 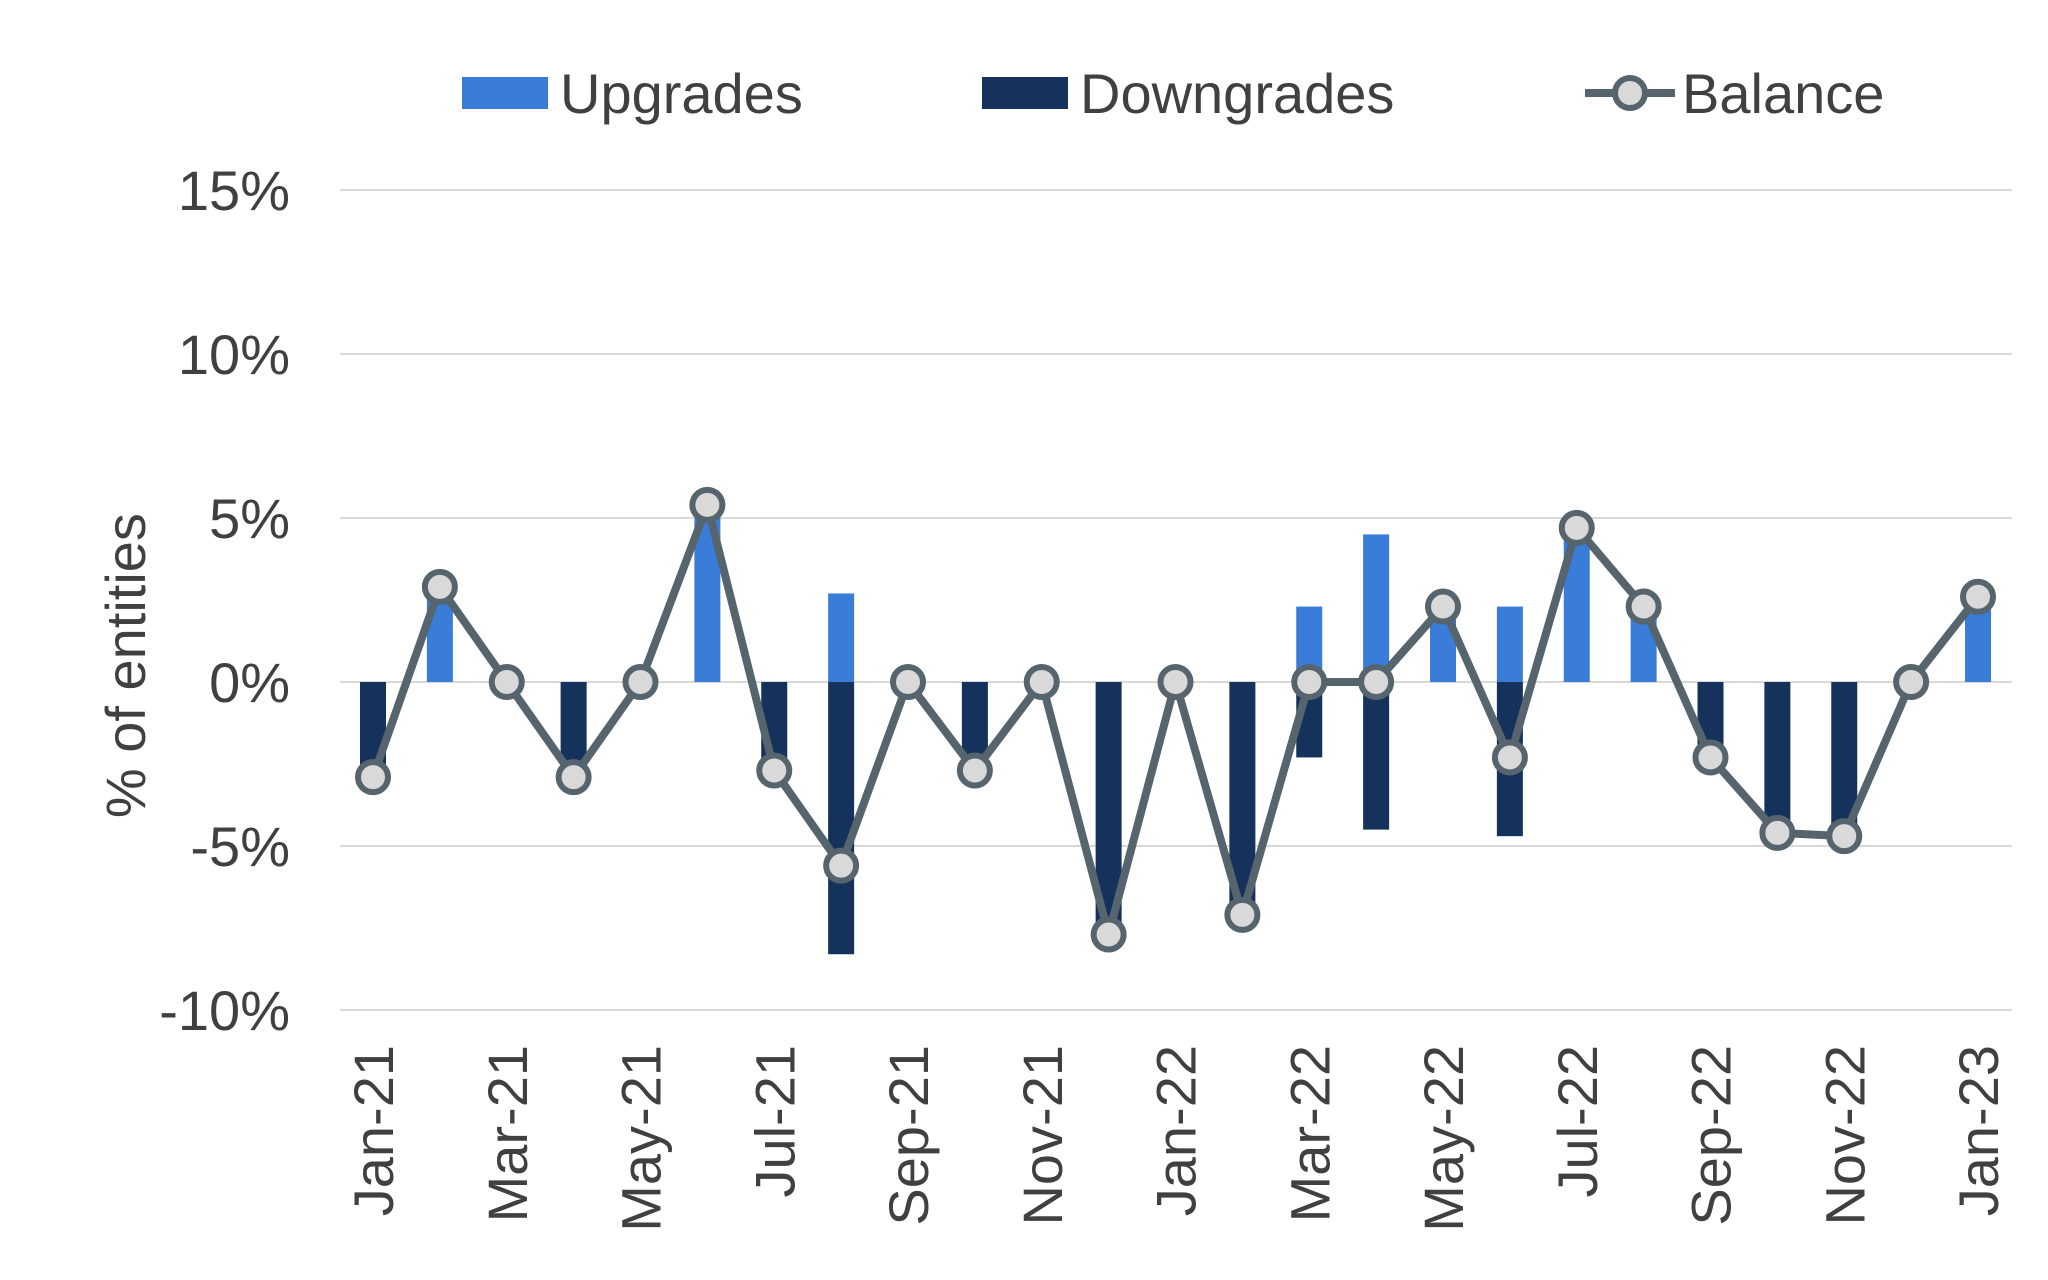 I want to click on y-tick-label: 10%, so click(x=234, y=354).